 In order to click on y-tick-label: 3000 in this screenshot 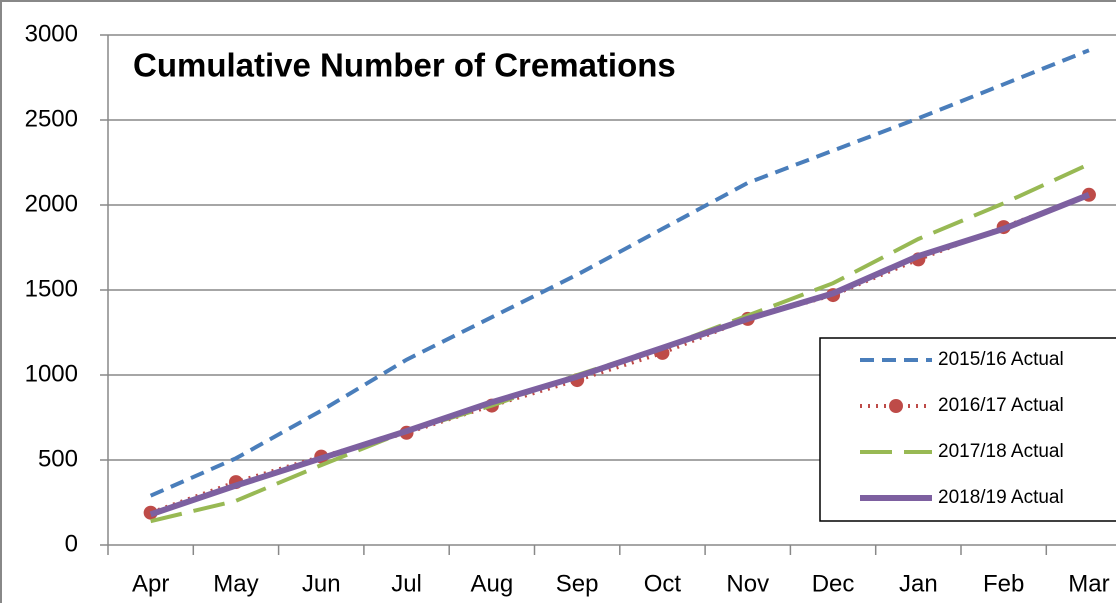, I will do `click(51, 33)`.